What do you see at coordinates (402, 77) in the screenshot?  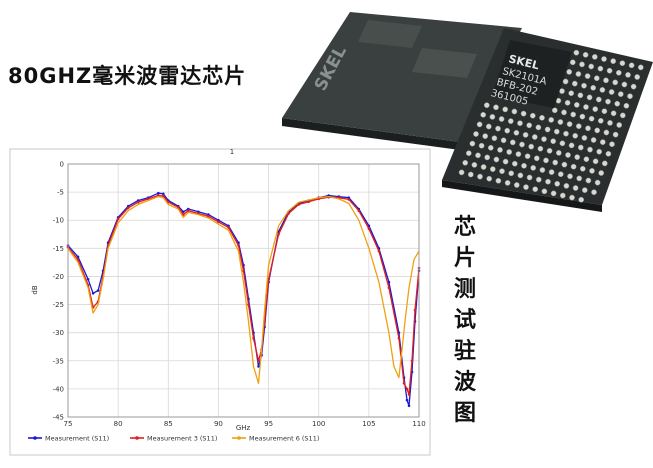 I see `chip-body-top` at bounding box center [402, 77].